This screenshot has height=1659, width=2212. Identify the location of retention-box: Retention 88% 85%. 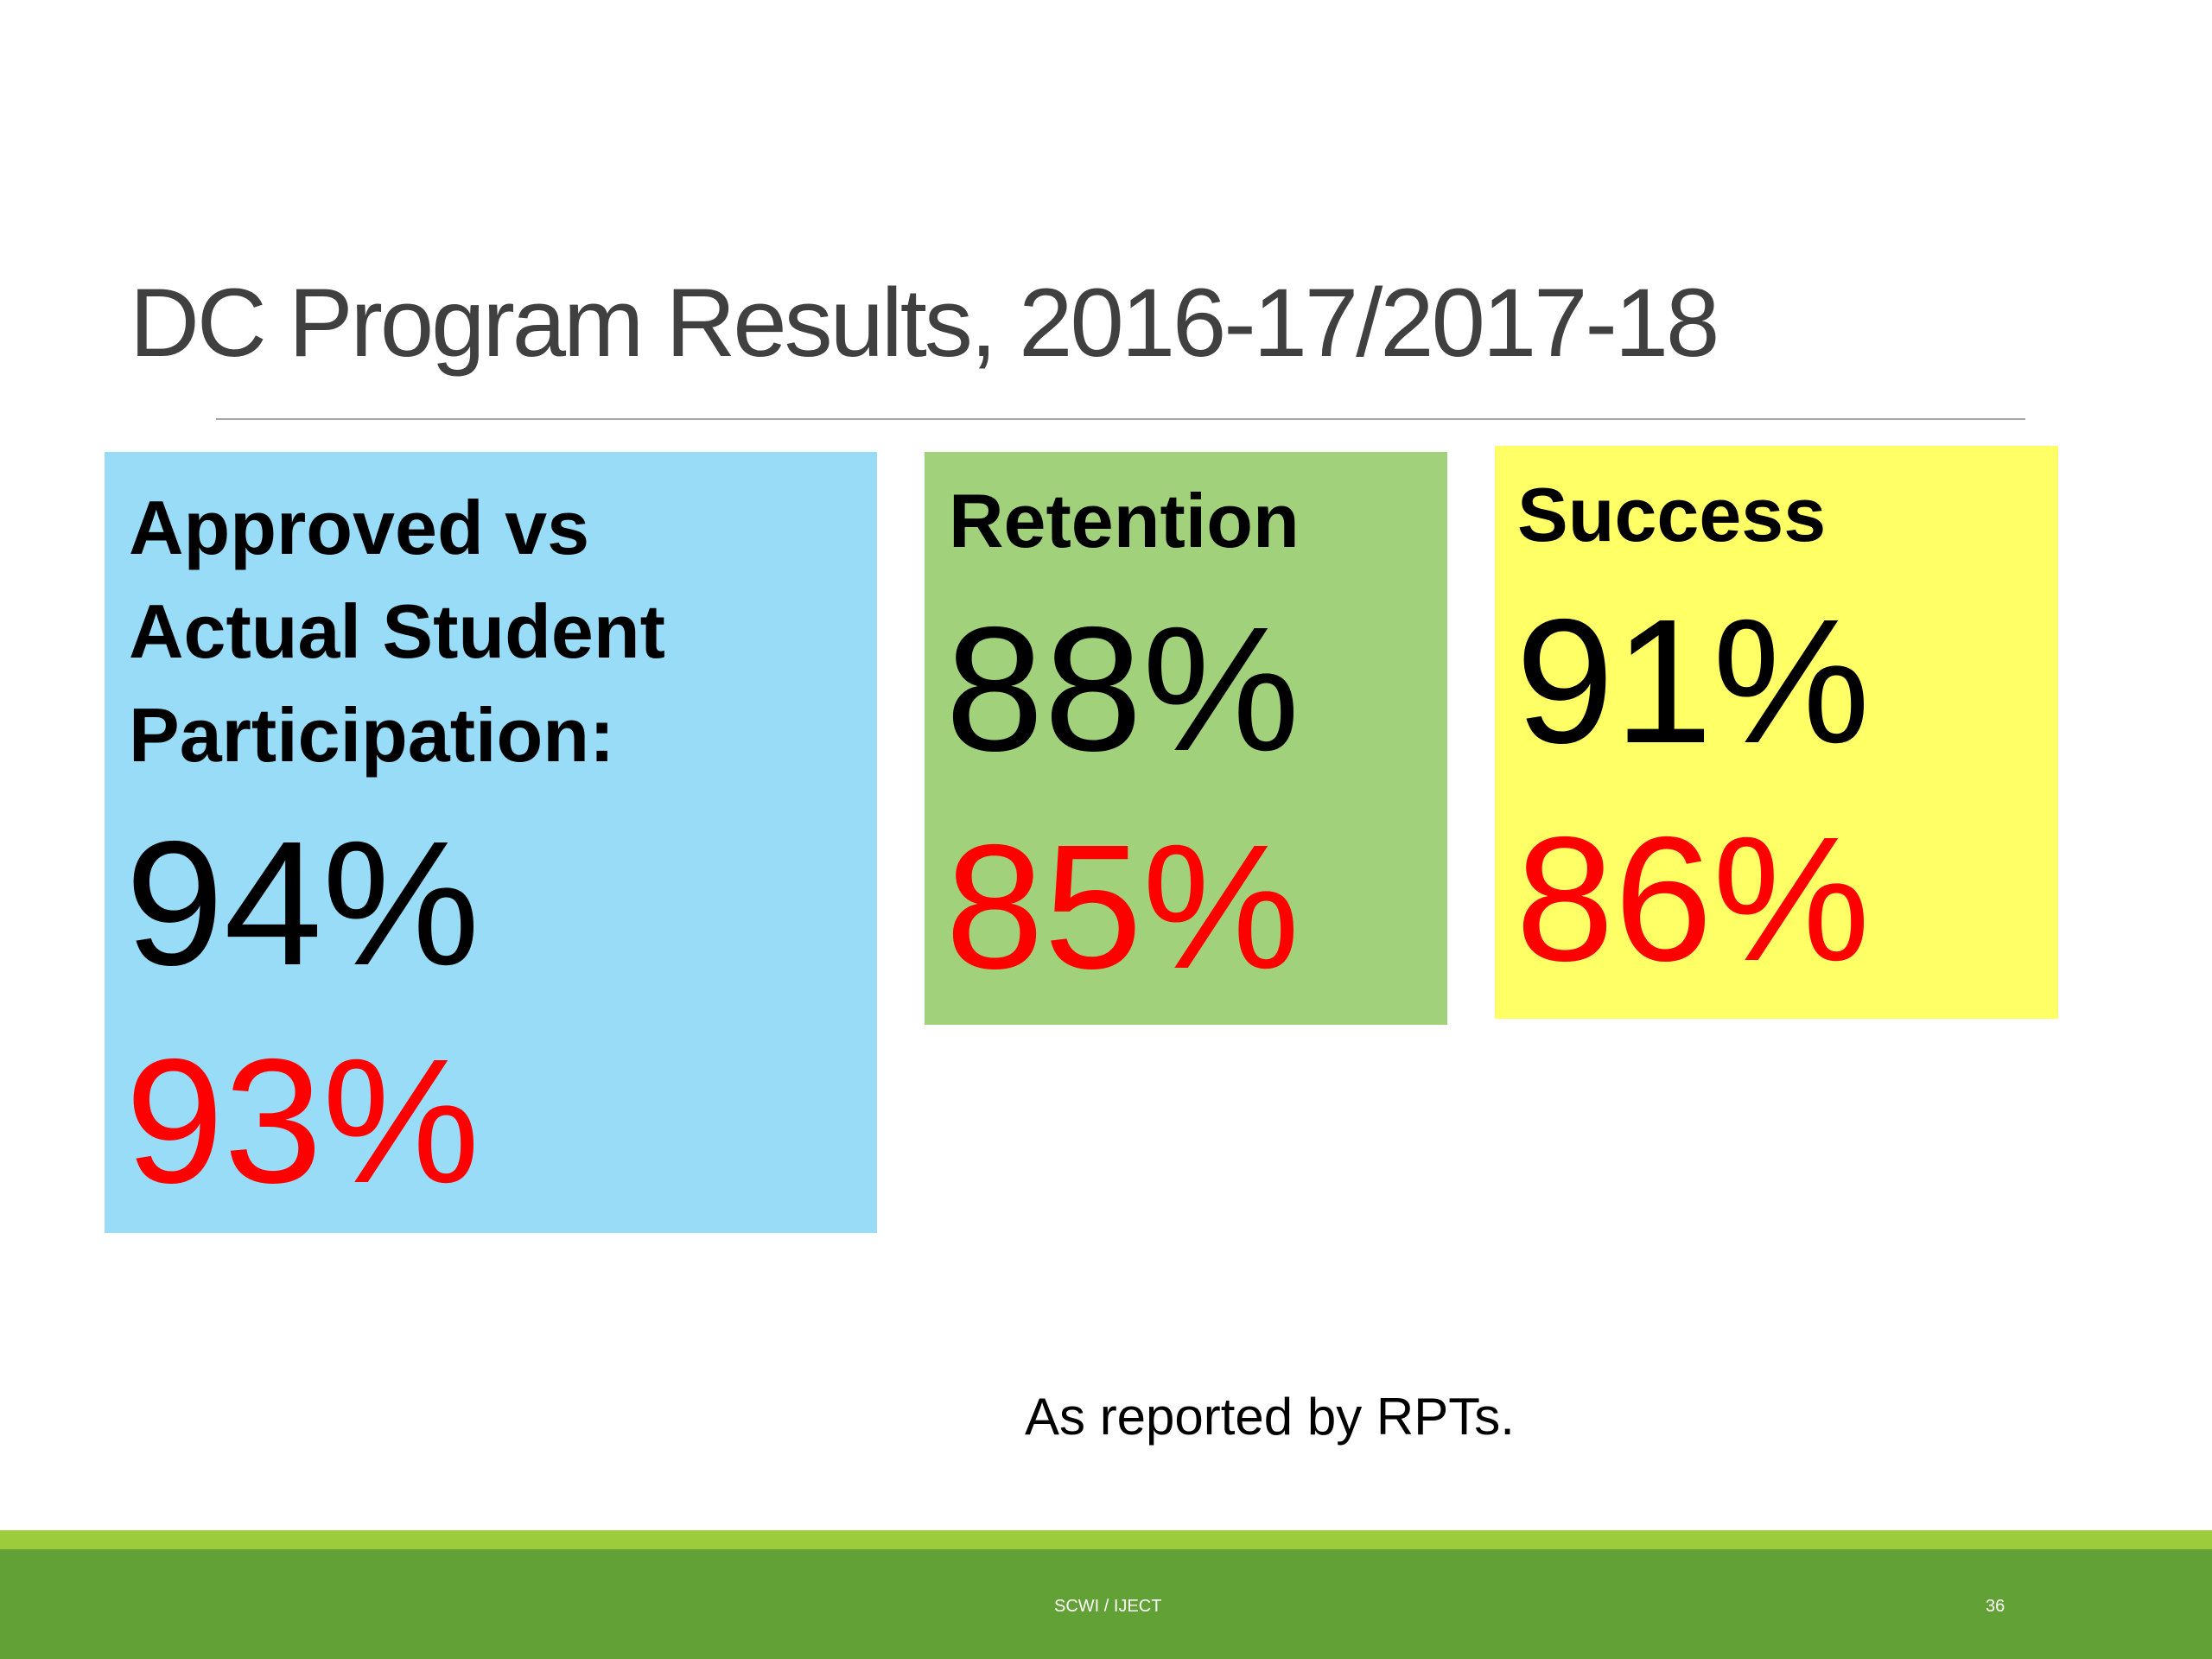
(1186, 738).